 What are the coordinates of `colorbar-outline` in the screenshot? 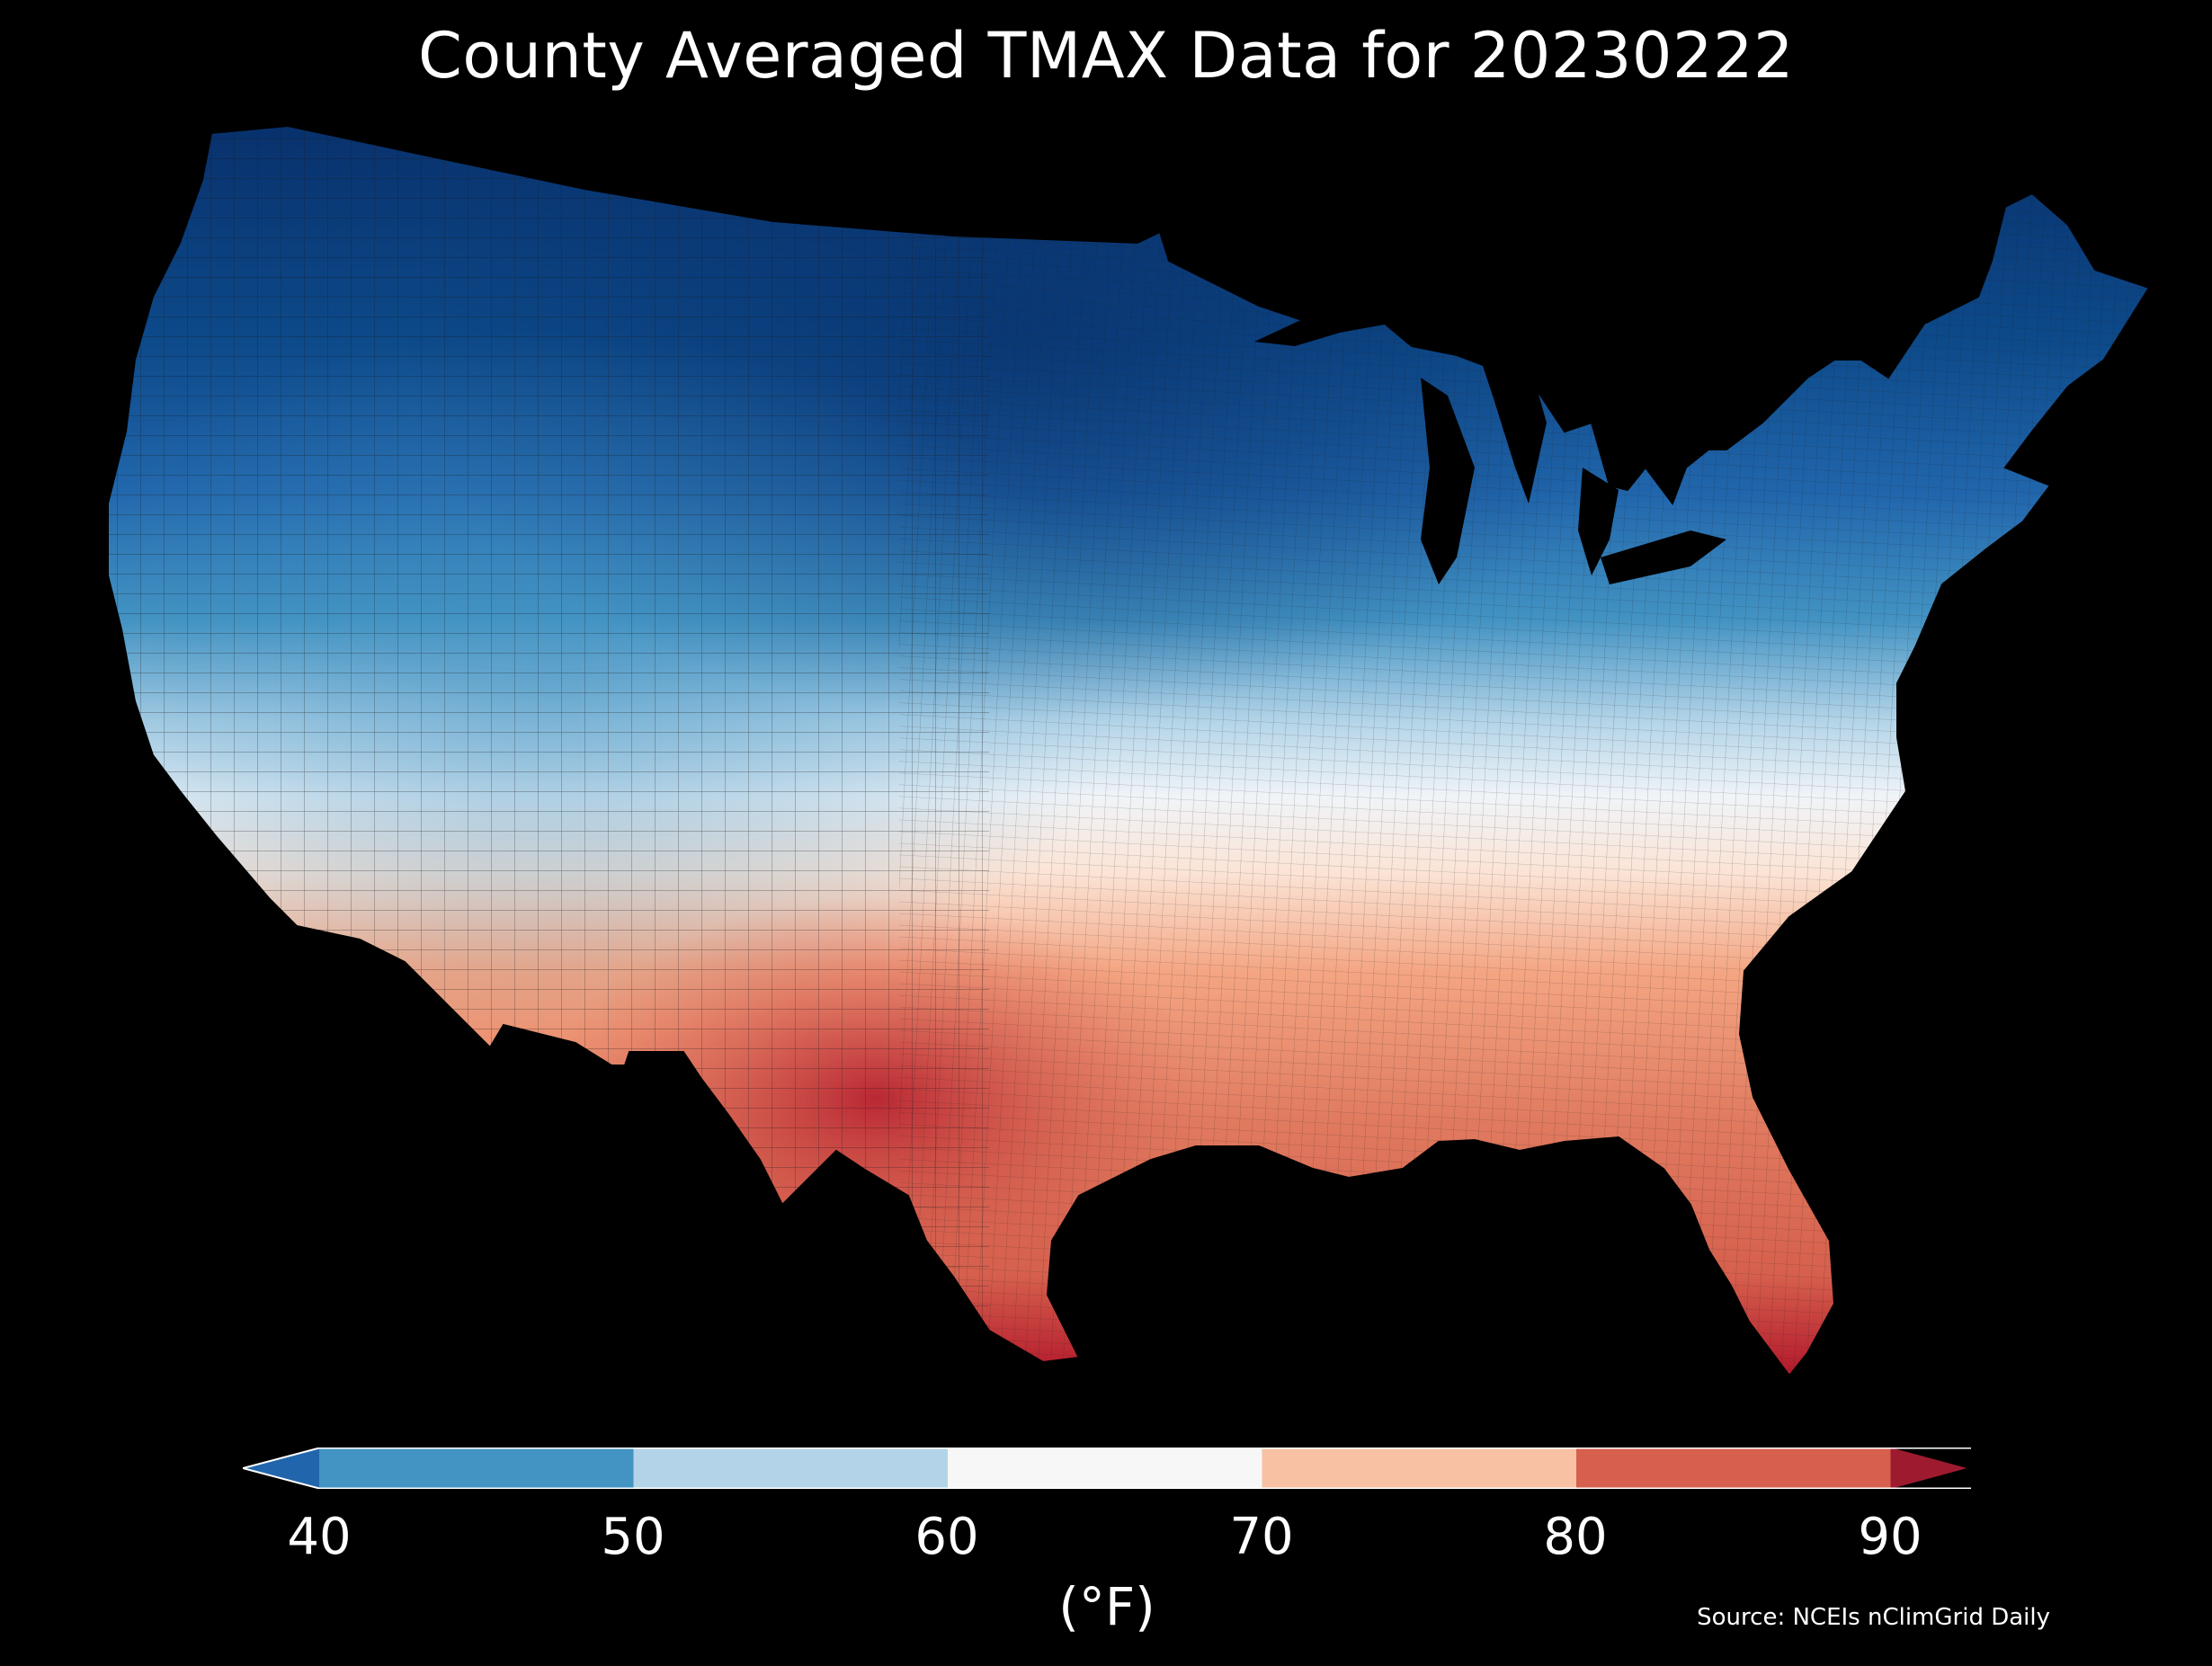 It's located at (1107, 1468).